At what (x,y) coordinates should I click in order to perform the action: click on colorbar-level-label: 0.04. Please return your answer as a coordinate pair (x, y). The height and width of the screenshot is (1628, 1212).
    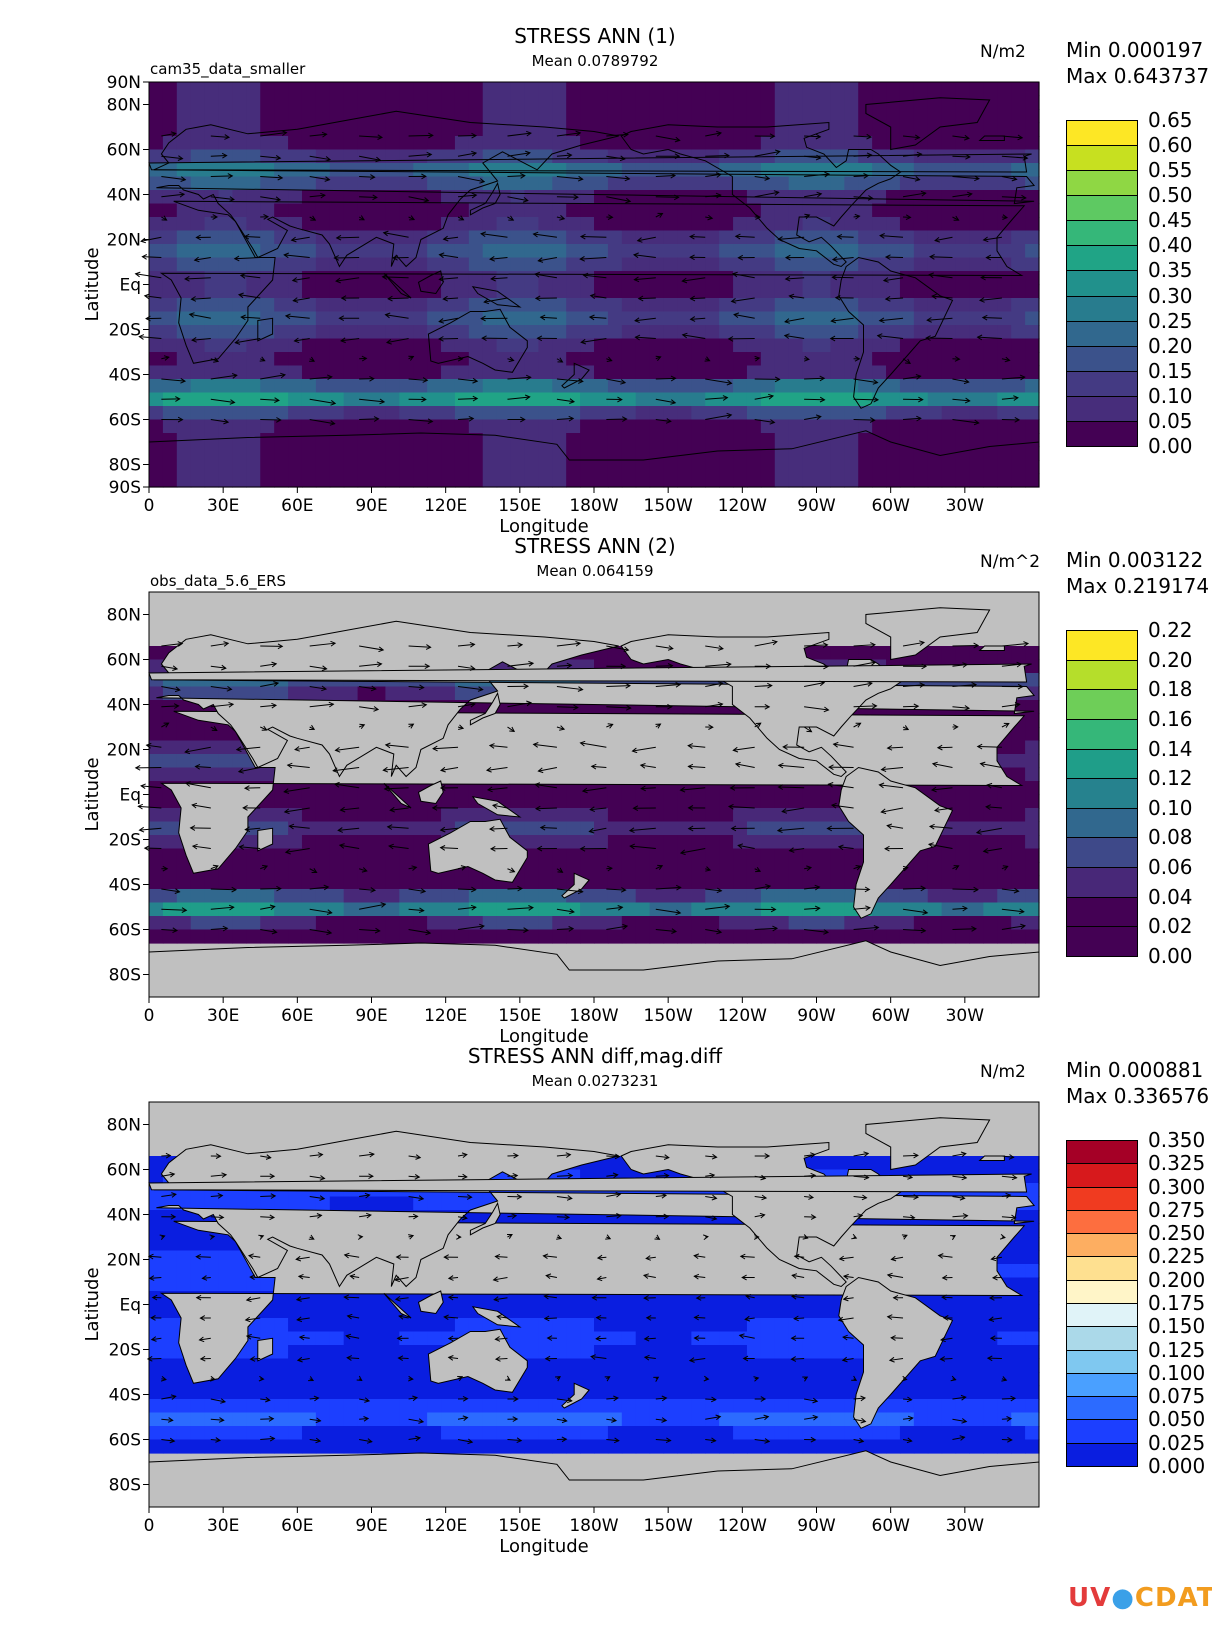
    Looking at the image, I should click on (1170, 896).